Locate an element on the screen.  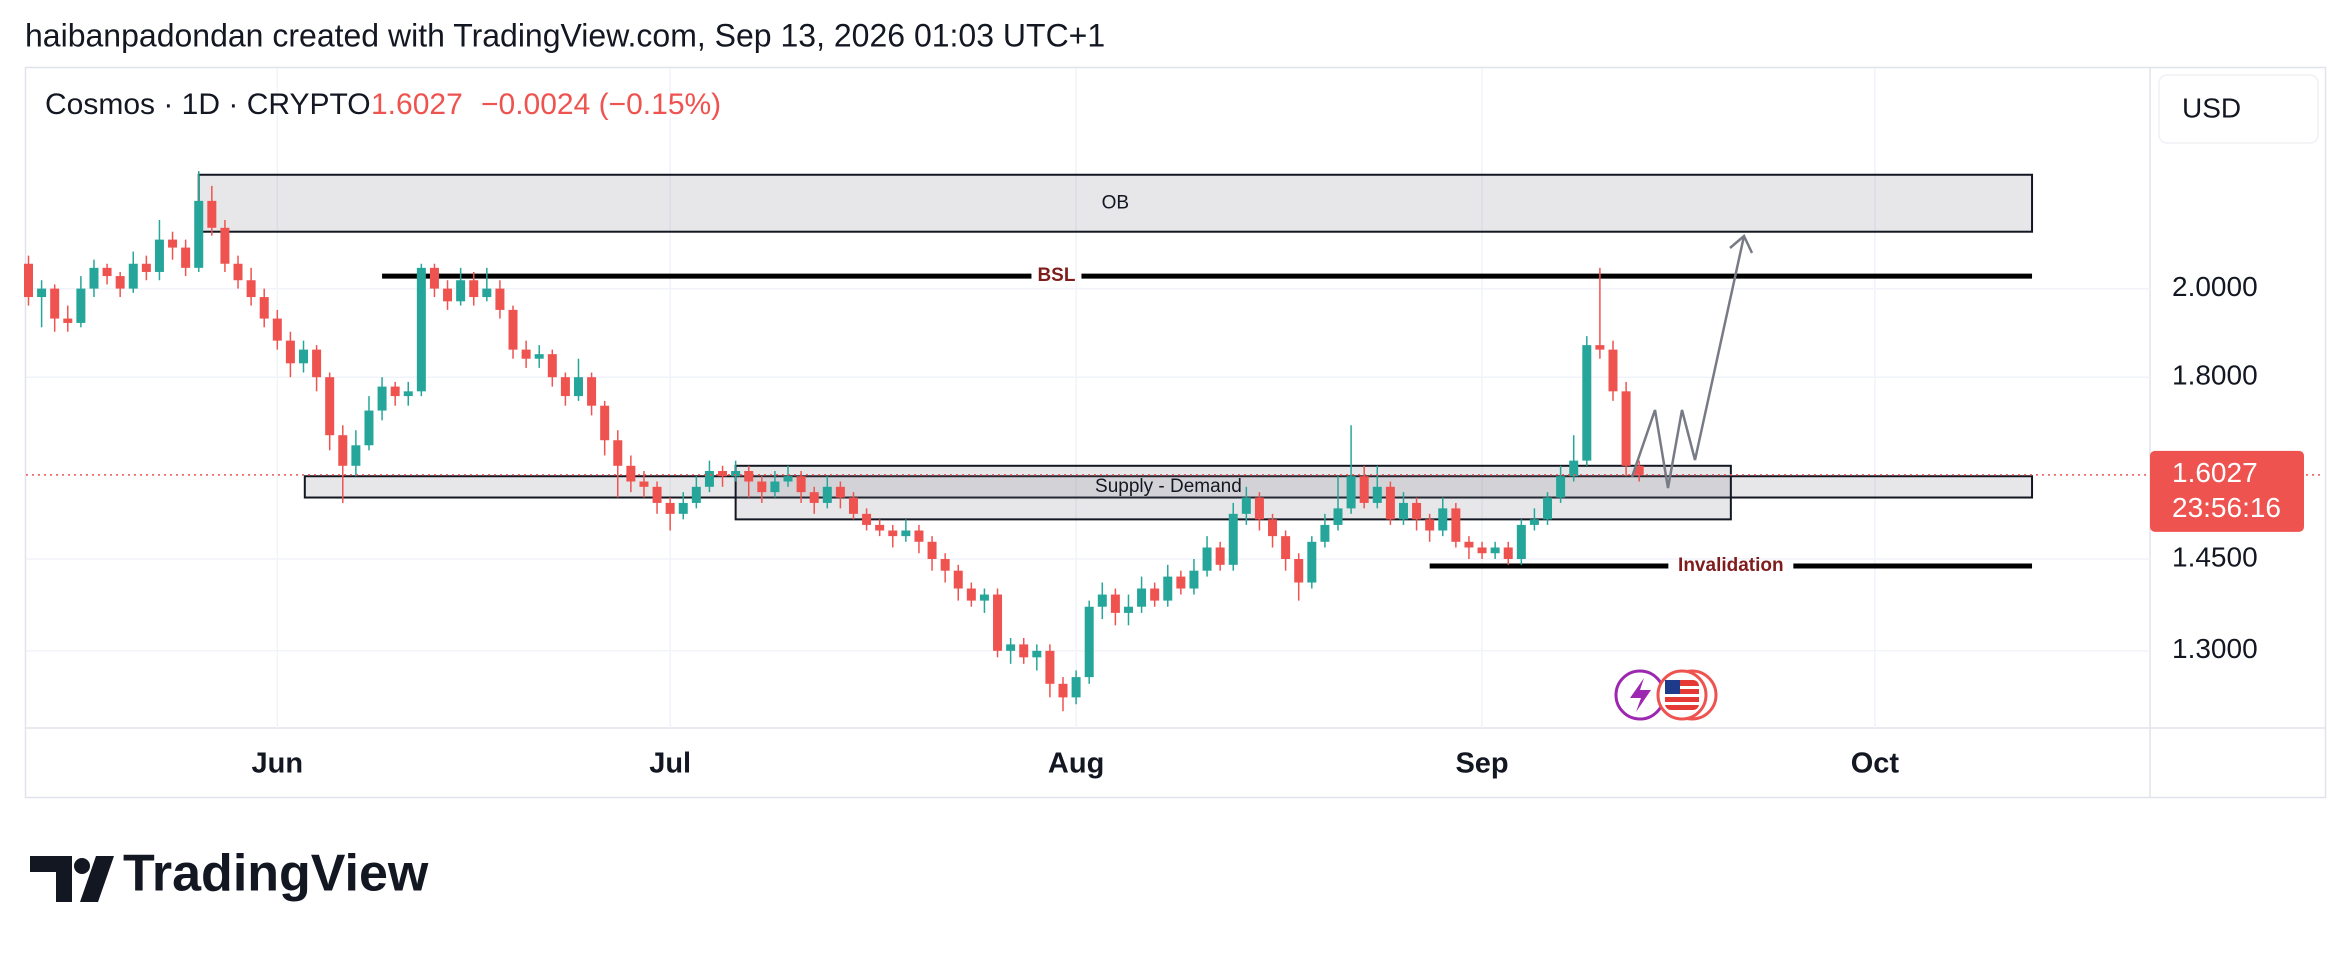
y-tick-label: 2.0000 is located at coordinates (2215, 286).